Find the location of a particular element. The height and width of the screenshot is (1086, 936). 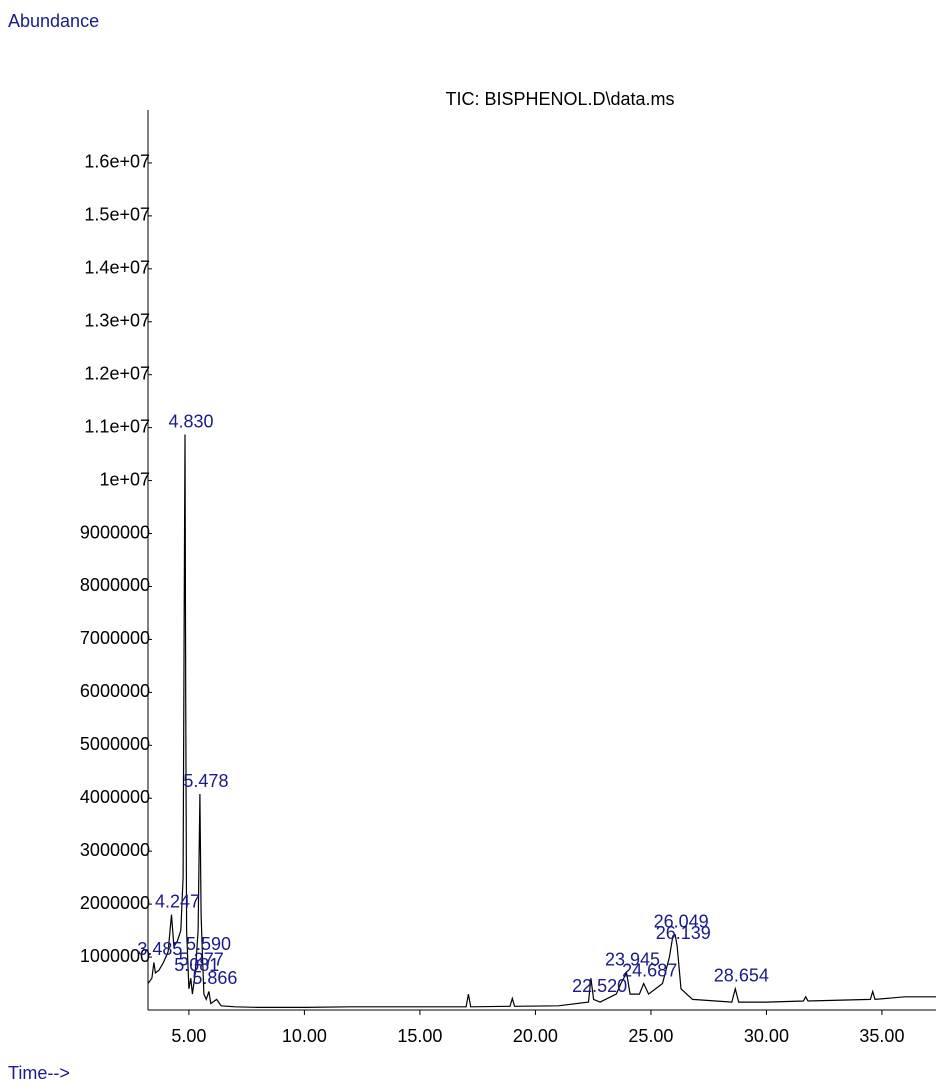

peak-label: 4.247 is located at coordinates (177, 901).